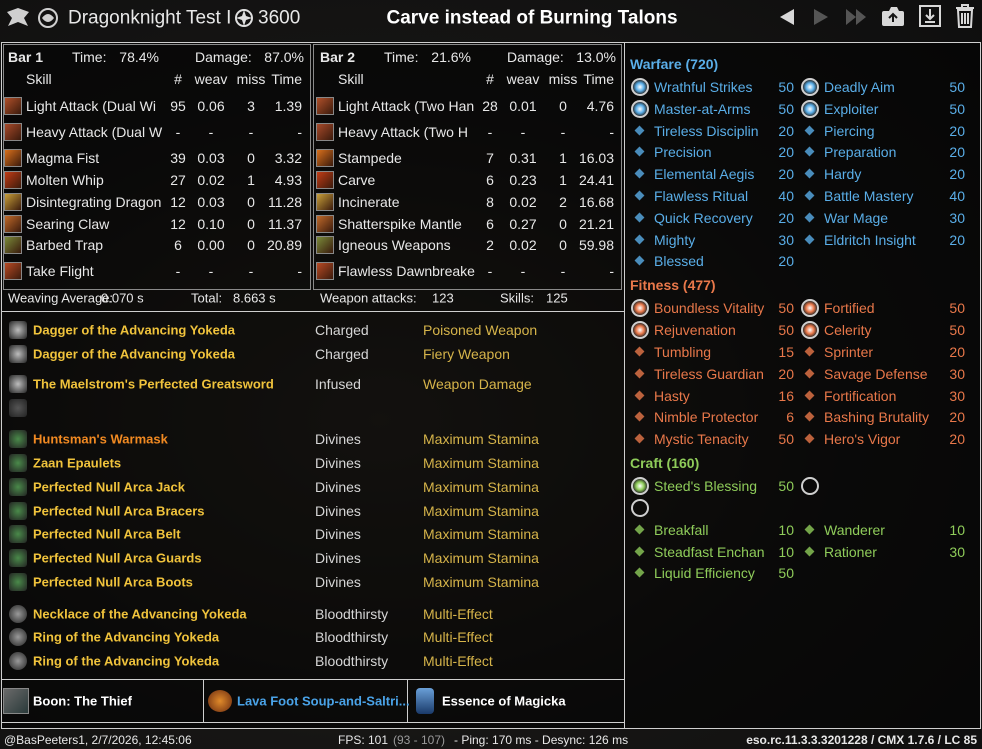 This screenshot has height=749, width=982. Describe the element at coordinates (251, 224) in the screenshot. I see `skill-stat: 0` at that location.